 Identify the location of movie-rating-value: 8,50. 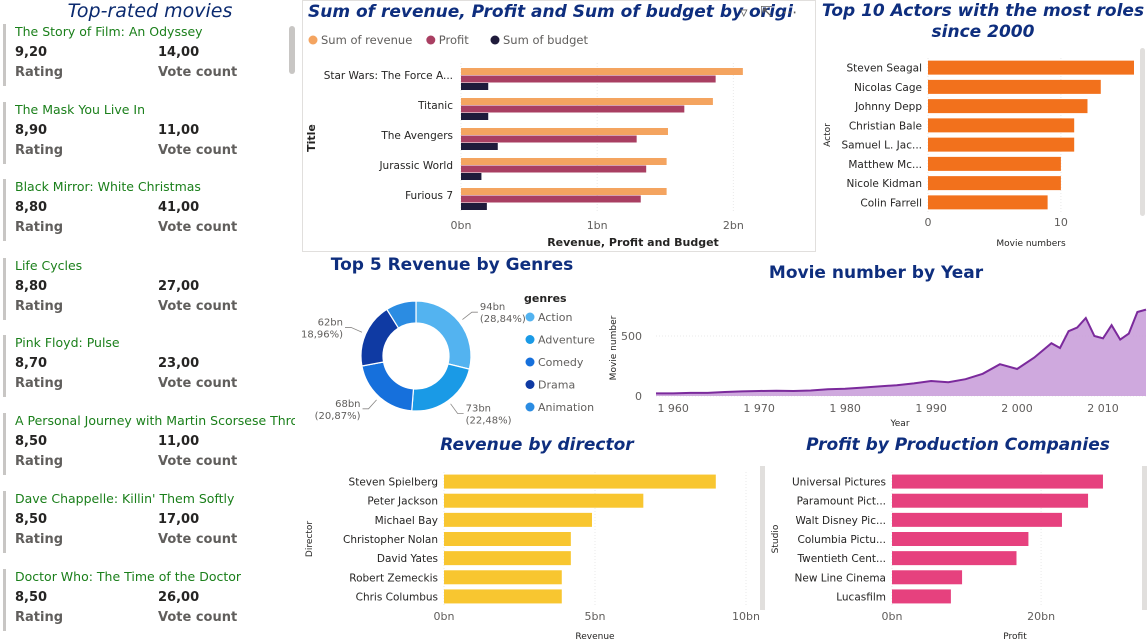
(31, 441).